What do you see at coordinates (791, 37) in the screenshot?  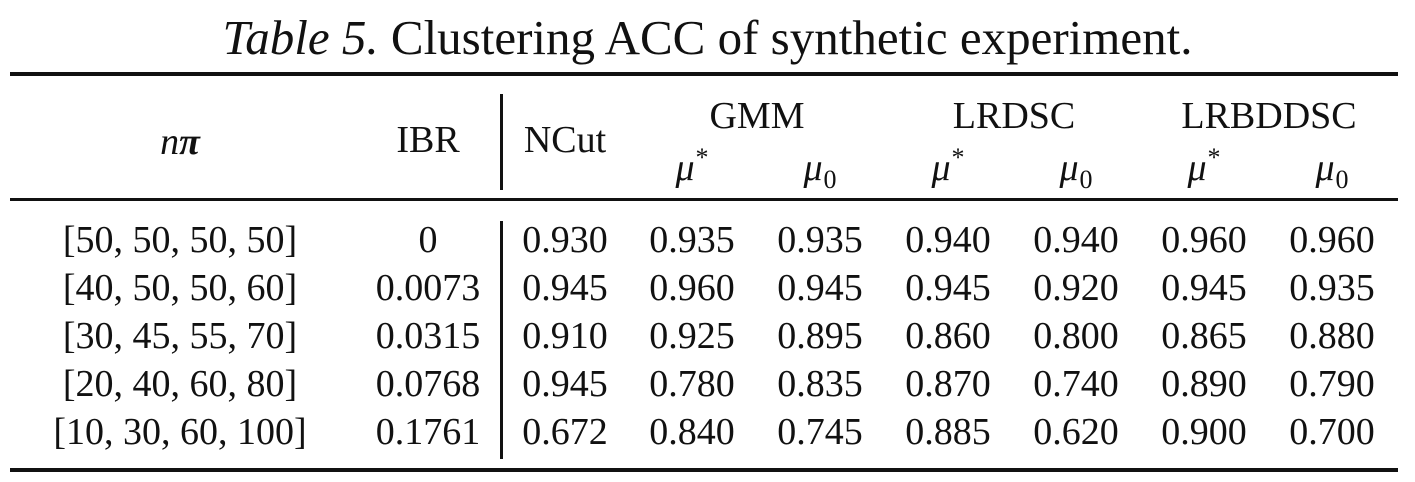 I see `caption-text: Clustering ACC of synthetic experiment.` at bounding box center [791, 37].